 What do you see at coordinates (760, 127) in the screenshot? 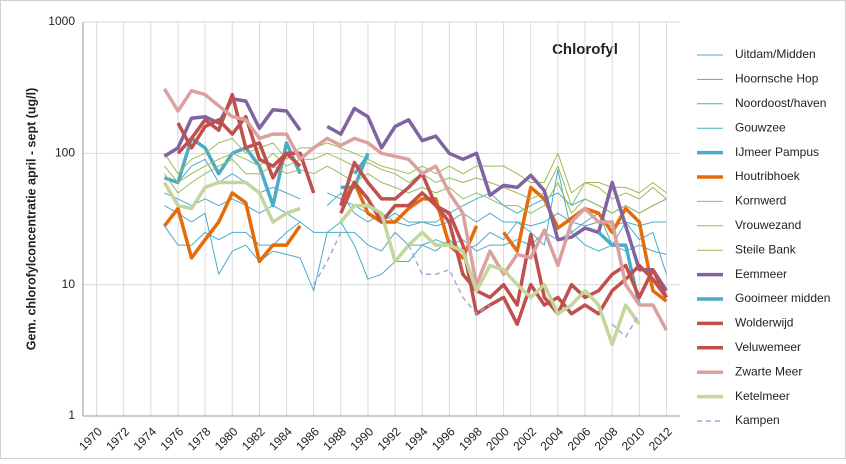
I see `legend-label: Gouwzee` at bounding box center [760, 127].